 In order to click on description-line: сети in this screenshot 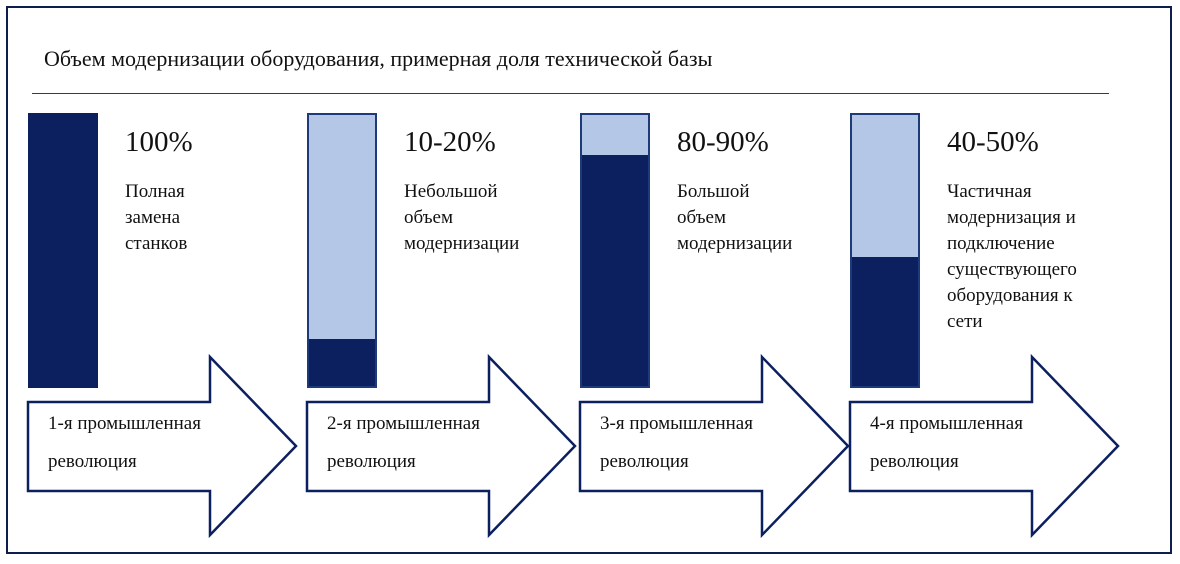, I will do `click(965, 321)`.